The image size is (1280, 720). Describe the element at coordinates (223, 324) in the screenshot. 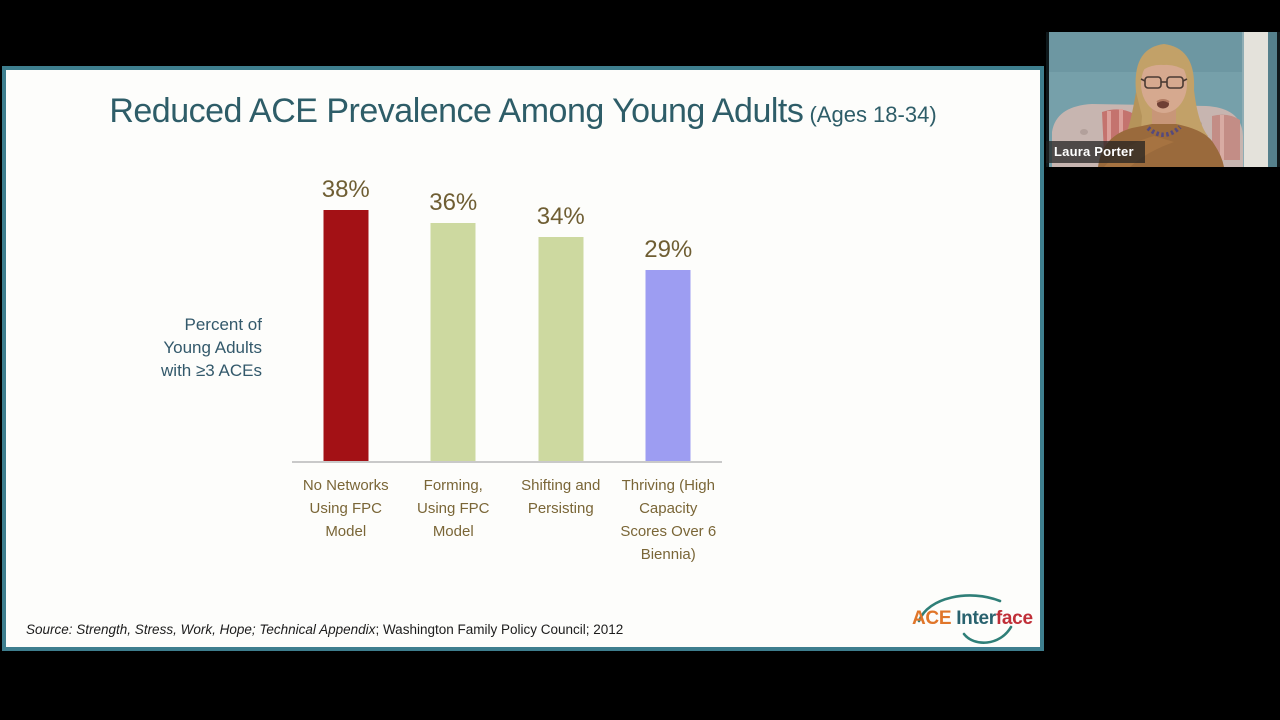

I see `y-axis-label-line1: Percent of` at that location.